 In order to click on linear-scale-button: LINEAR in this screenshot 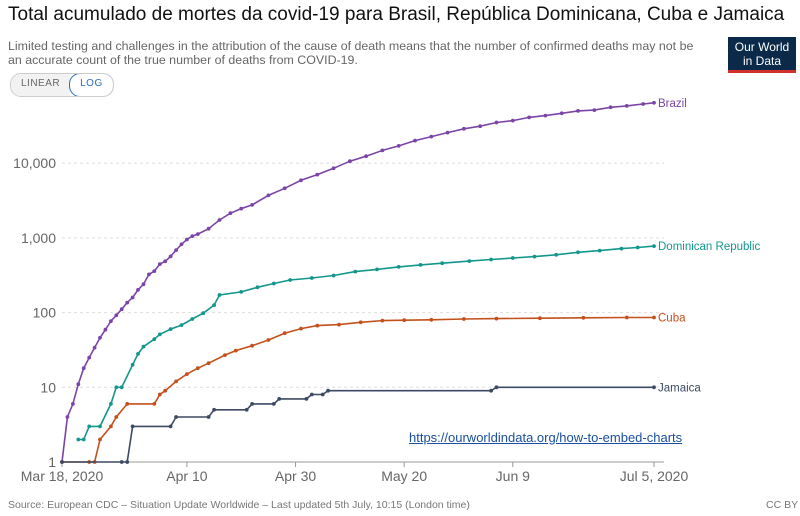, I will do `click(41, 85)`.